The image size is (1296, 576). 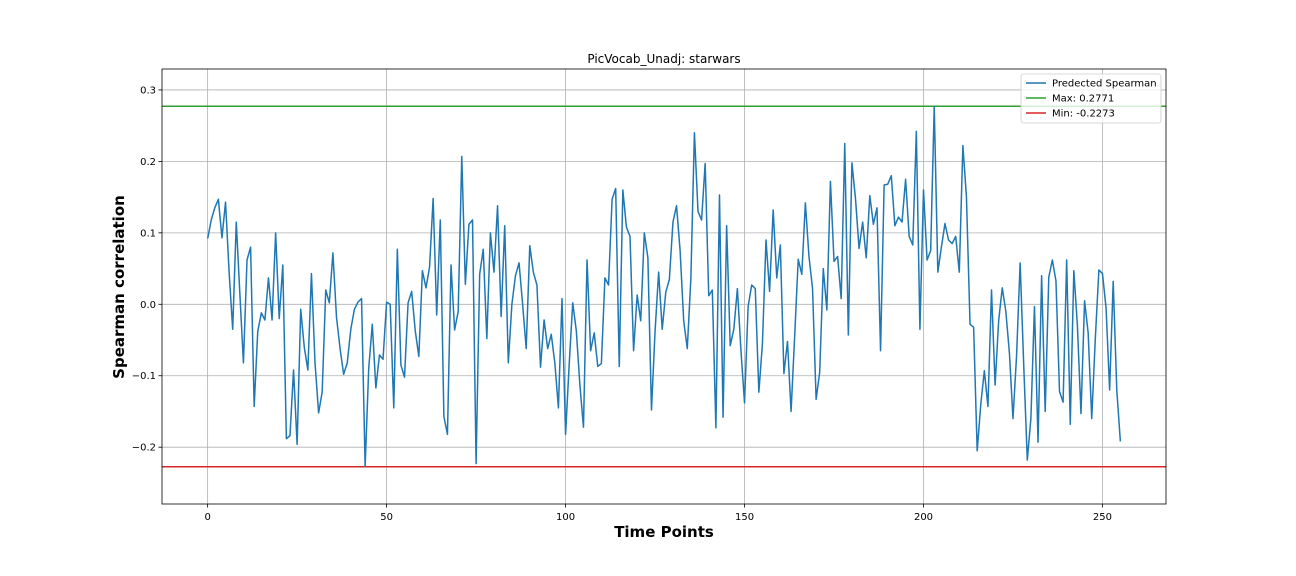 I want to click on x-tick-label: 0, so click(x=207, y=517).